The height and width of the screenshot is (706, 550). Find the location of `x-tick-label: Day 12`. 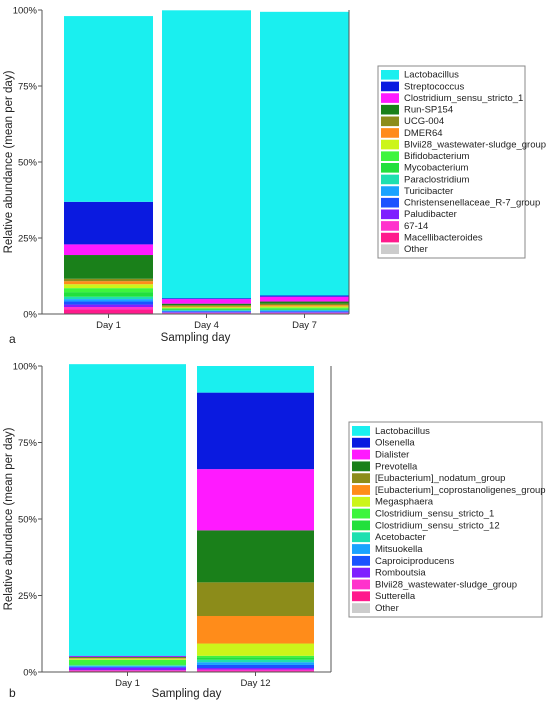

x-tick-label: Day 12 is located at coordinates (255, 683).